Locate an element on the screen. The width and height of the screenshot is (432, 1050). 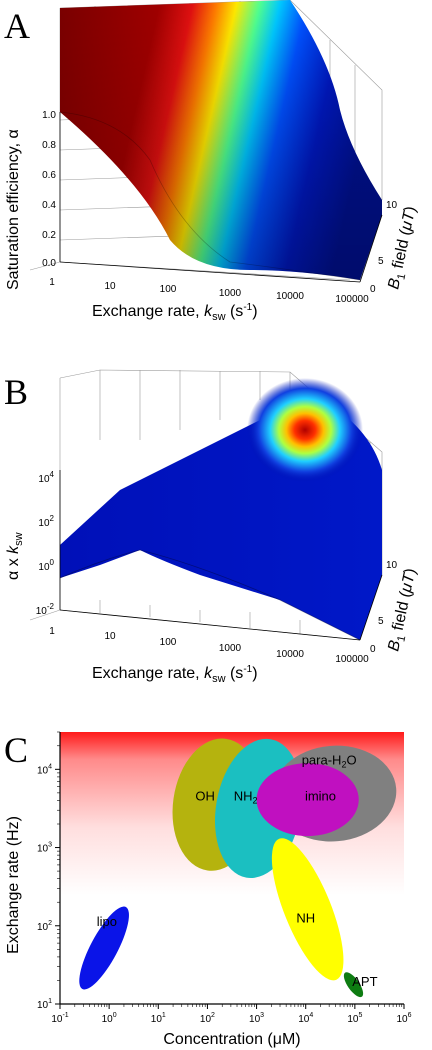
panel-a-axes is located at coordinates (221, 197).